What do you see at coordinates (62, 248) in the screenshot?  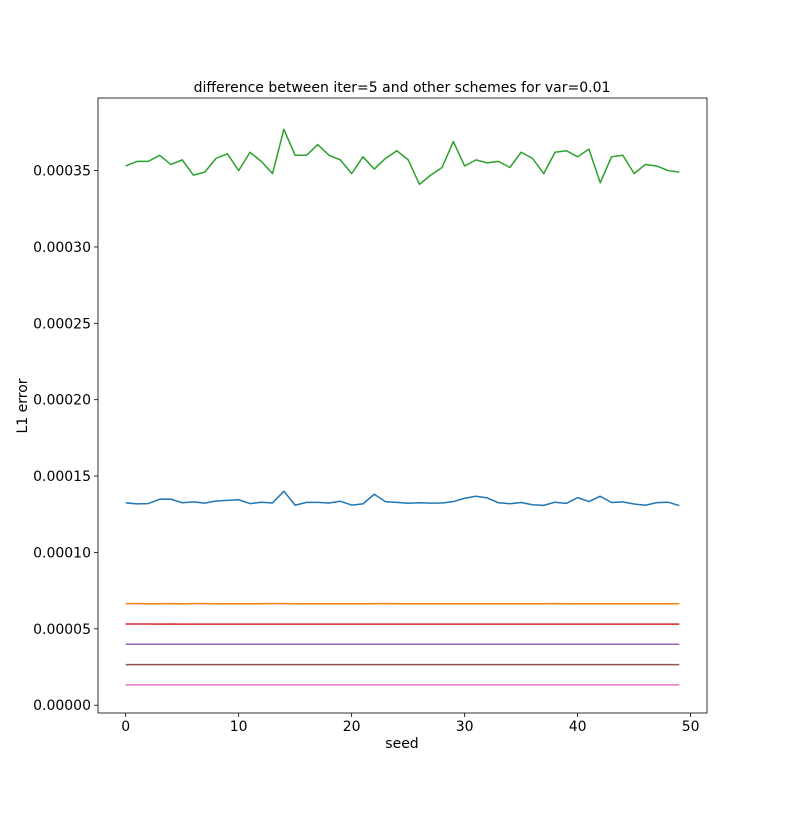 I see `y-tick-label: 0.00030` at bounding box center [62, 248].